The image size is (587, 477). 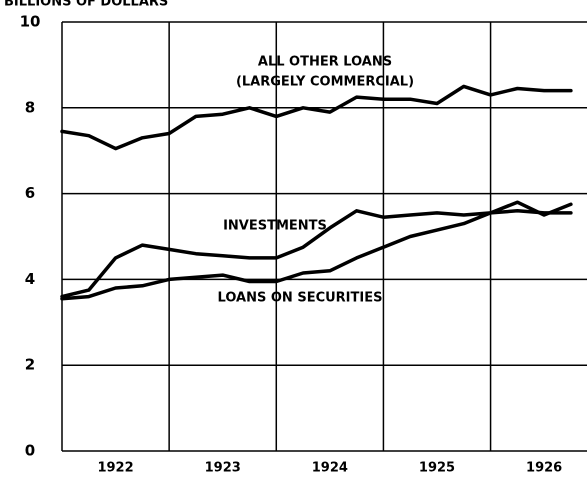 I want to click on y-tick-label: 4, so click(x=30, y=279).